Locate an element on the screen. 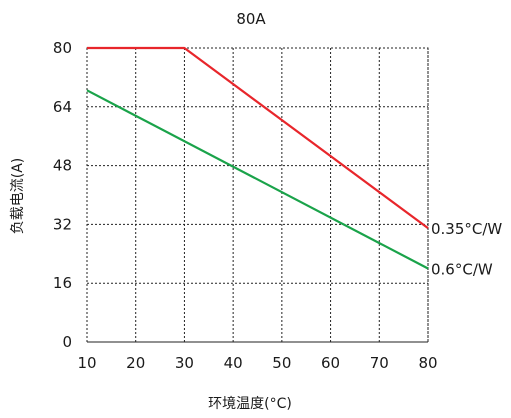 This screenshot has width=511, height=418. y-tick-label-1: 16 is located at coordinates (62, 283).